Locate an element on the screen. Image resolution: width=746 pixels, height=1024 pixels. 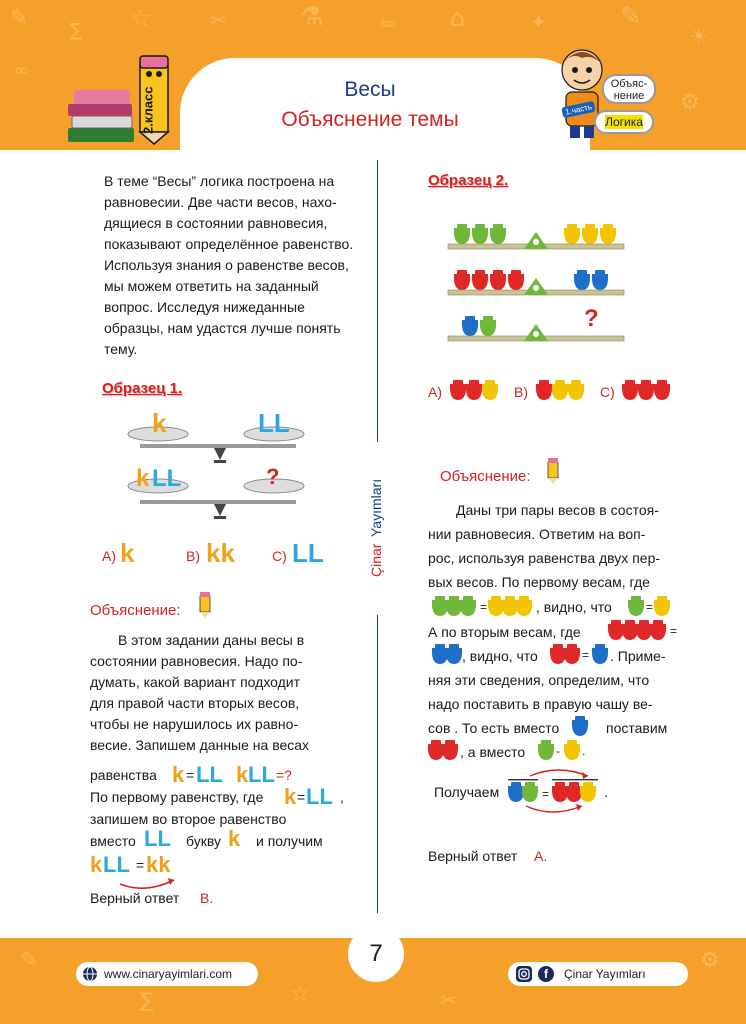
option-b-weights is located at coordinates (560, 390).